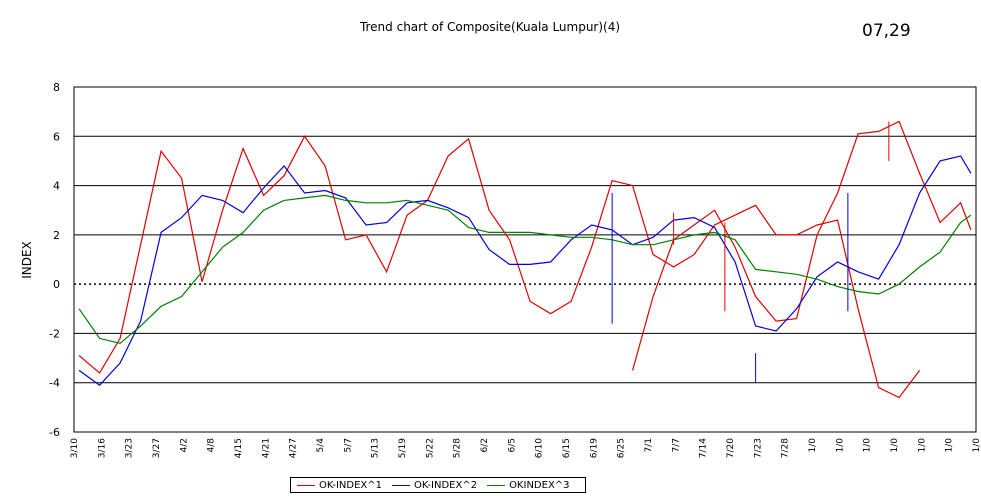 Image resolution: width=981 pixels, height=502 pixels. What do you see at coordinates (56, 87) in the screenshot?
I see `y-tick-label: 8` at bounding box center [56, 87].